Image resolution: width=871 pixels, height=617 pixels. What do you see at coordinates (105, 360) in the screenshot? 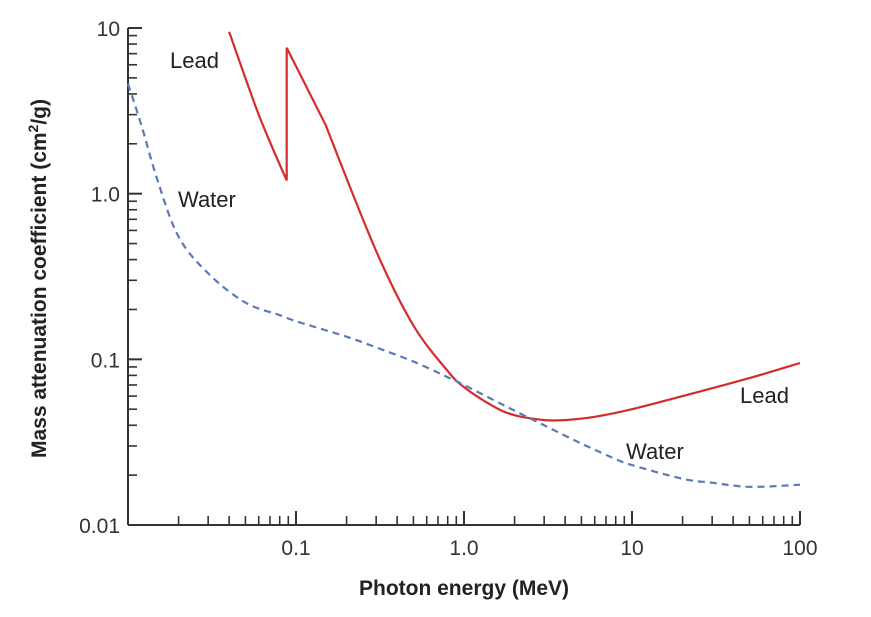
I see `y-tick-label: 0.1` at bounding box center [105, 360].